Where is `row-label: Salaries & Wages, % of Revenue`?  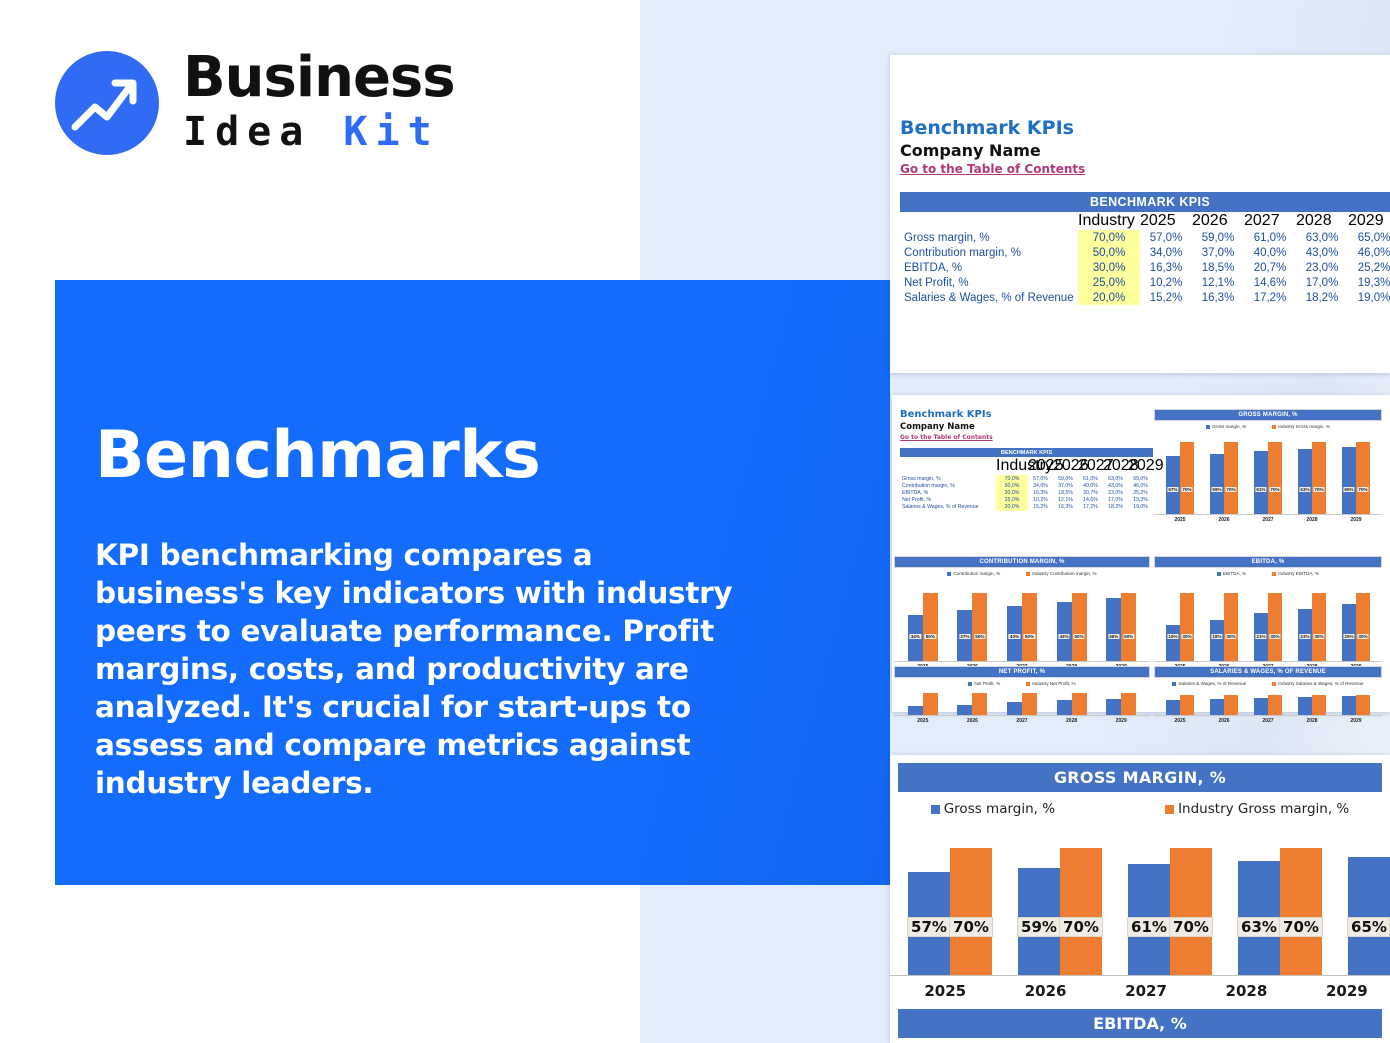 row-label: Salaries & Wages, % of Revenue is located at coordinates (989, 297).